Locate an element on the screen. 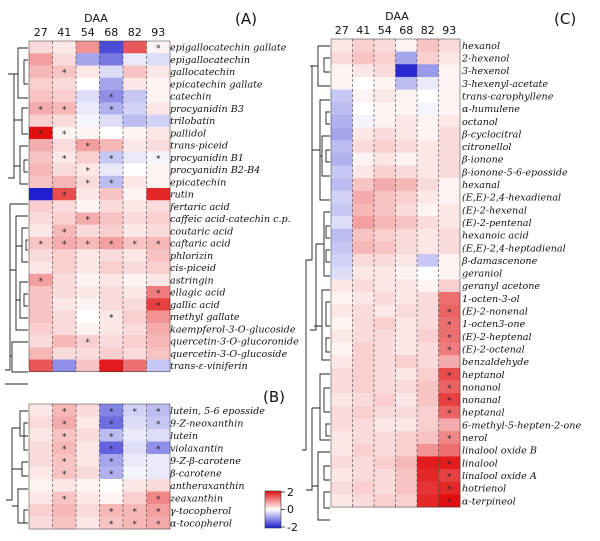 The height and width of the screenshot is (541, 600). row-label: benzaldehyde is located at coordinates (495, 362).